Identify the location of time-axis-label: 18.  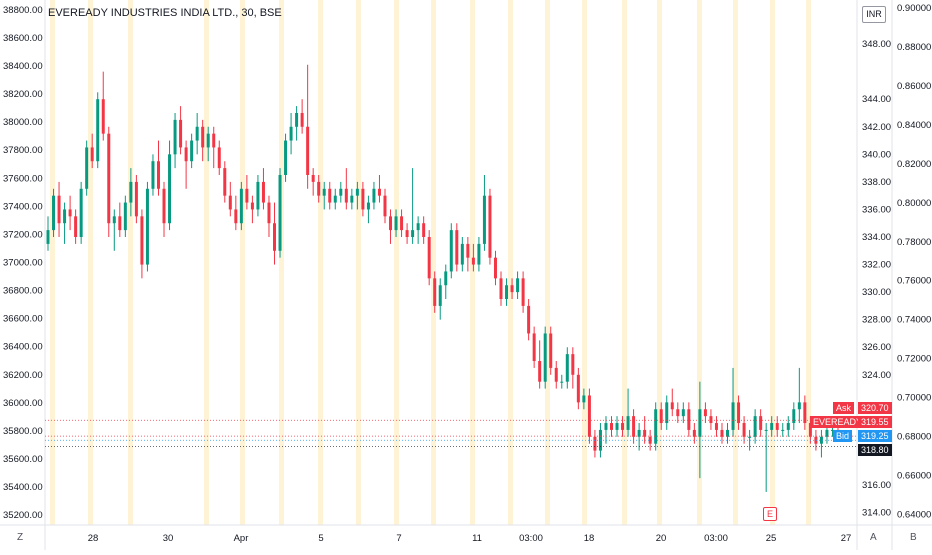
(589, 538).